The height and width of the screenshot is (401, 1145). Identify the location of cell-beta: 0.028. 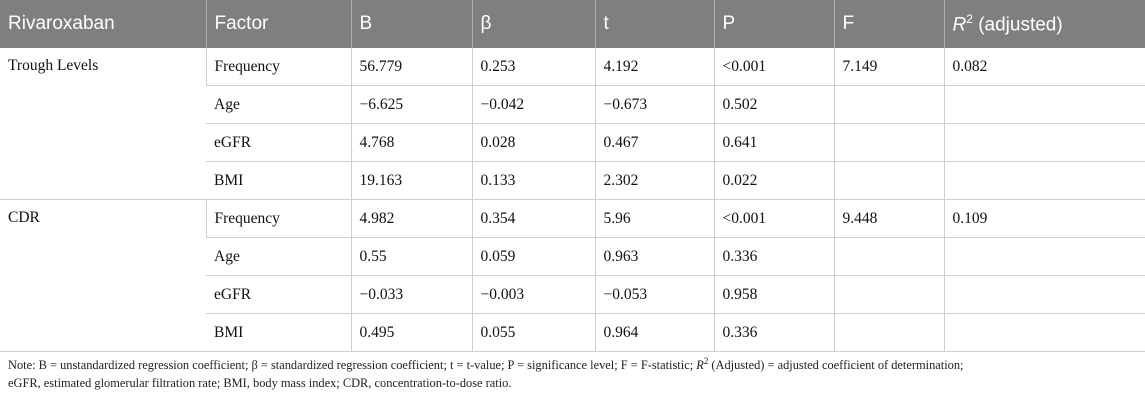
(533, 142).